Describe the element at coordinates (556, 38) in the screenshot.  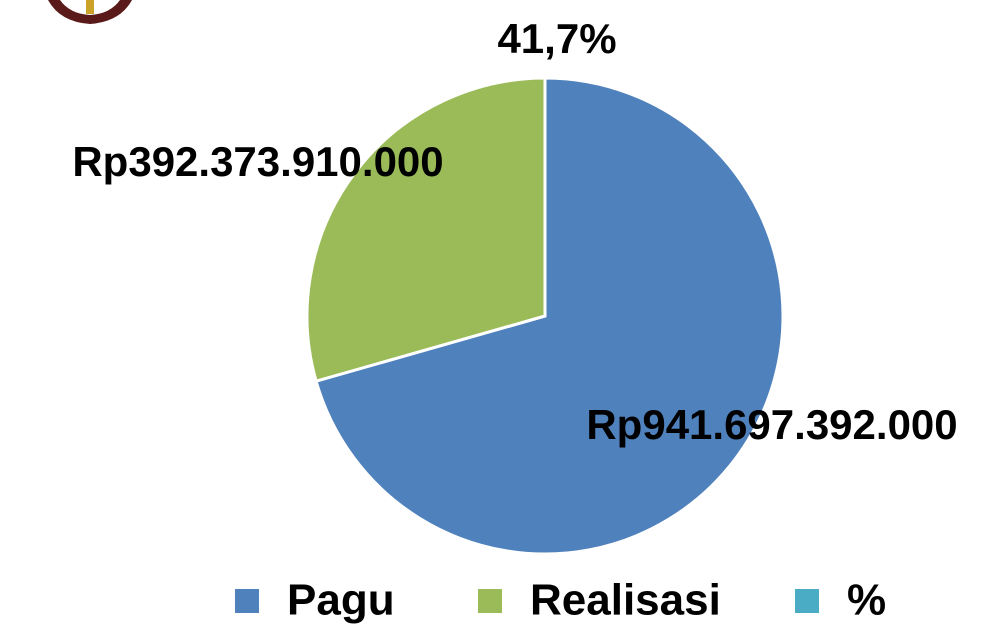
I see `data-label: 41,7%` at that location.